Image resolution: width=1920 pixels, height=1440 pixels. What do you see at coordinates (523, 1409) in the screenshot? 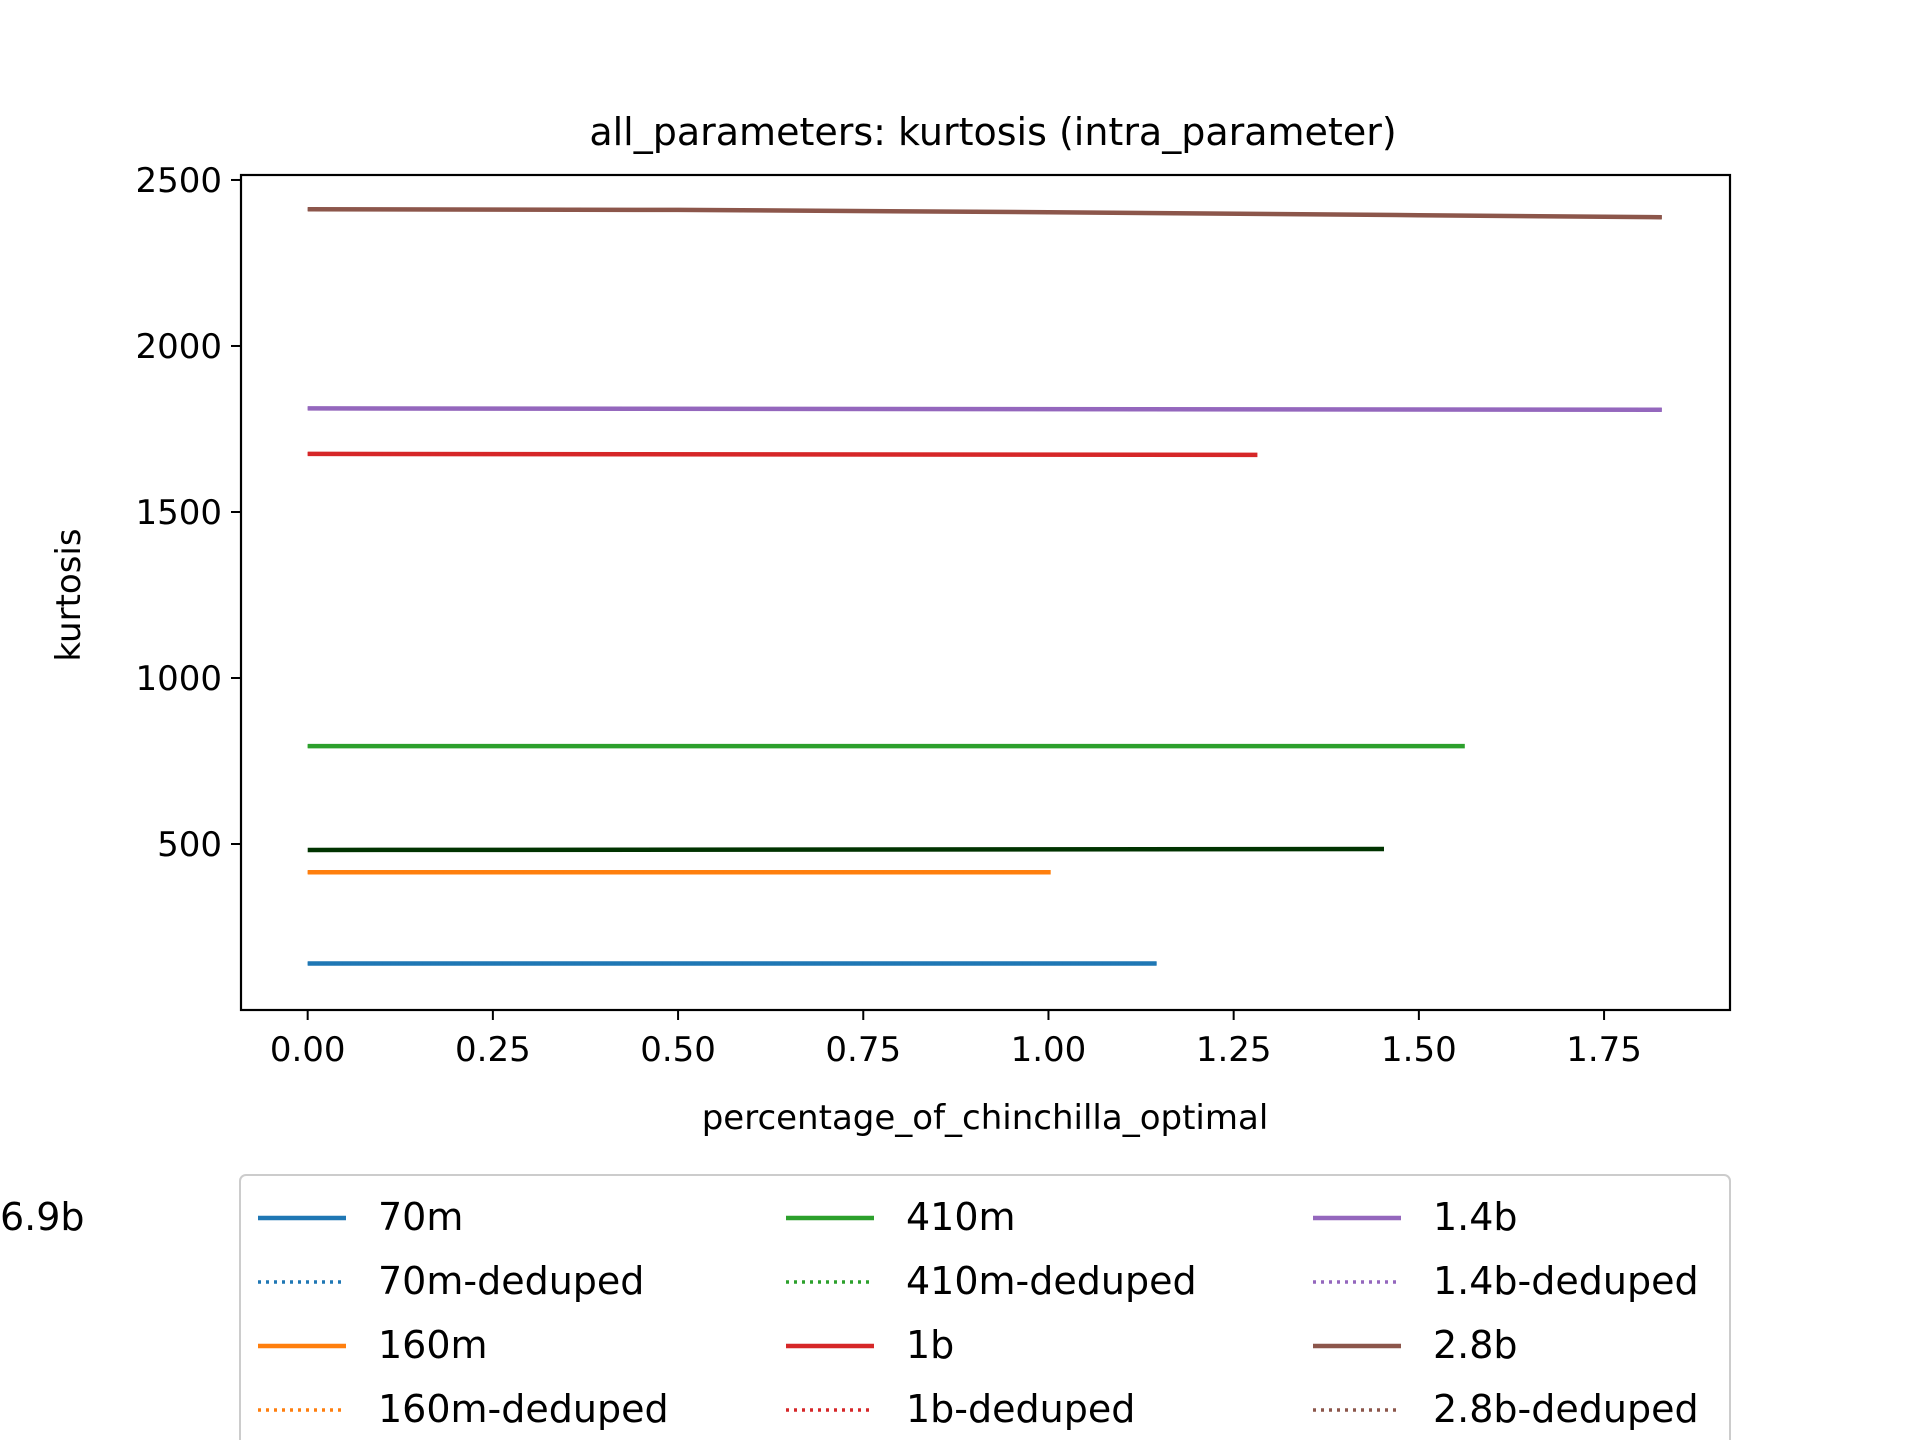
I see `legend-label-160m-deduped: 160m-deduped` at bounding box center [523, 1409].